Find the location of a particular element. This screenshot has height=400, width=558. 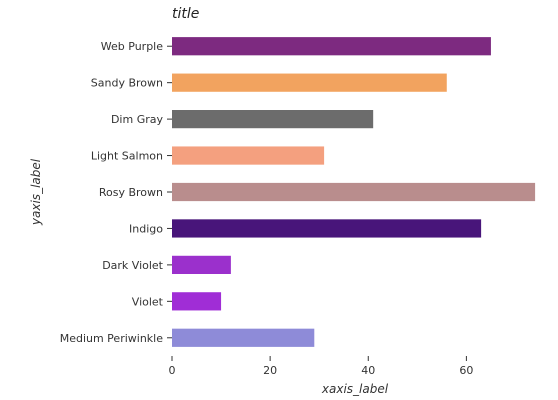

x-tick-label: 40 is located at coordinates (368, 370).